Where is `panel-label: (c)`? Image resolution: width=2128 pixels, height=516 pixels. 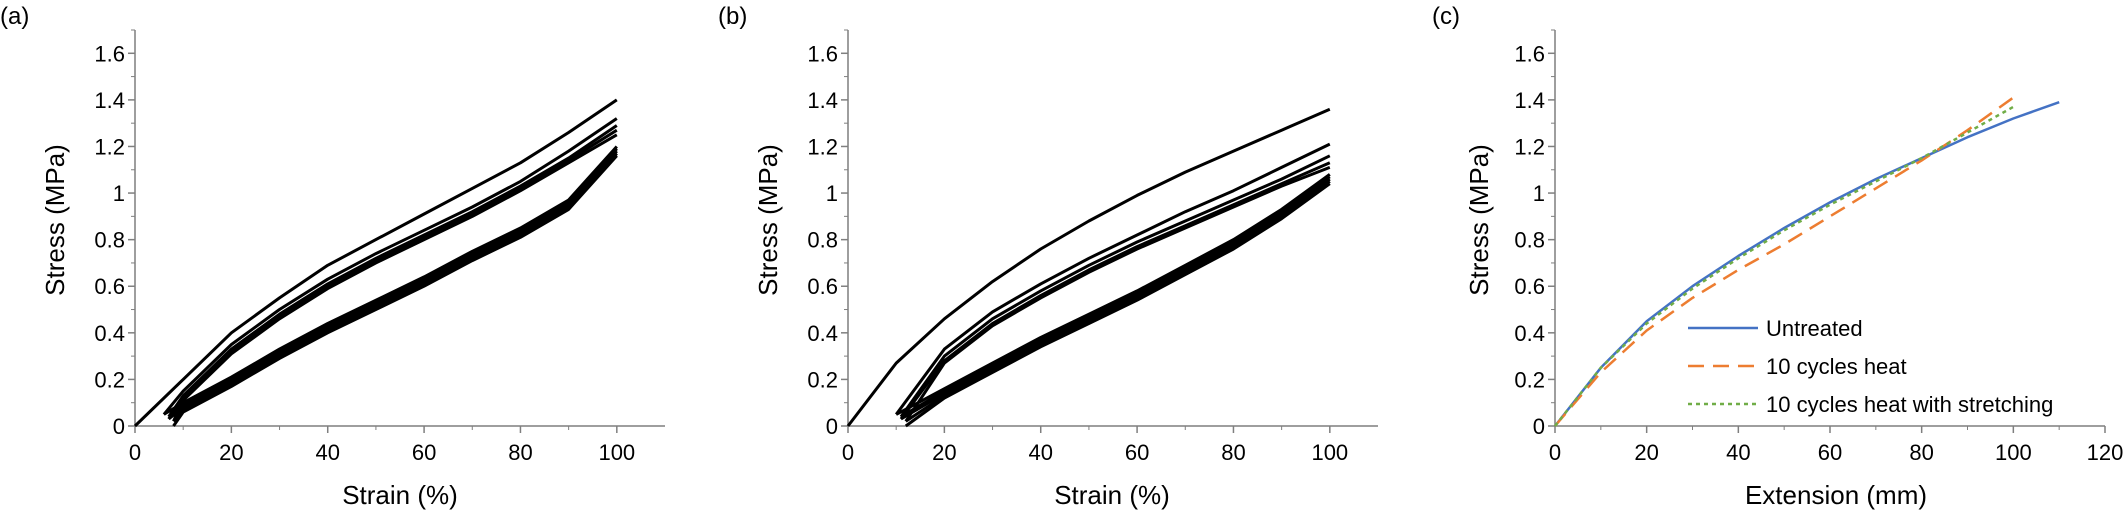 panel-label: (c) is located at coordinates (1446, 16).